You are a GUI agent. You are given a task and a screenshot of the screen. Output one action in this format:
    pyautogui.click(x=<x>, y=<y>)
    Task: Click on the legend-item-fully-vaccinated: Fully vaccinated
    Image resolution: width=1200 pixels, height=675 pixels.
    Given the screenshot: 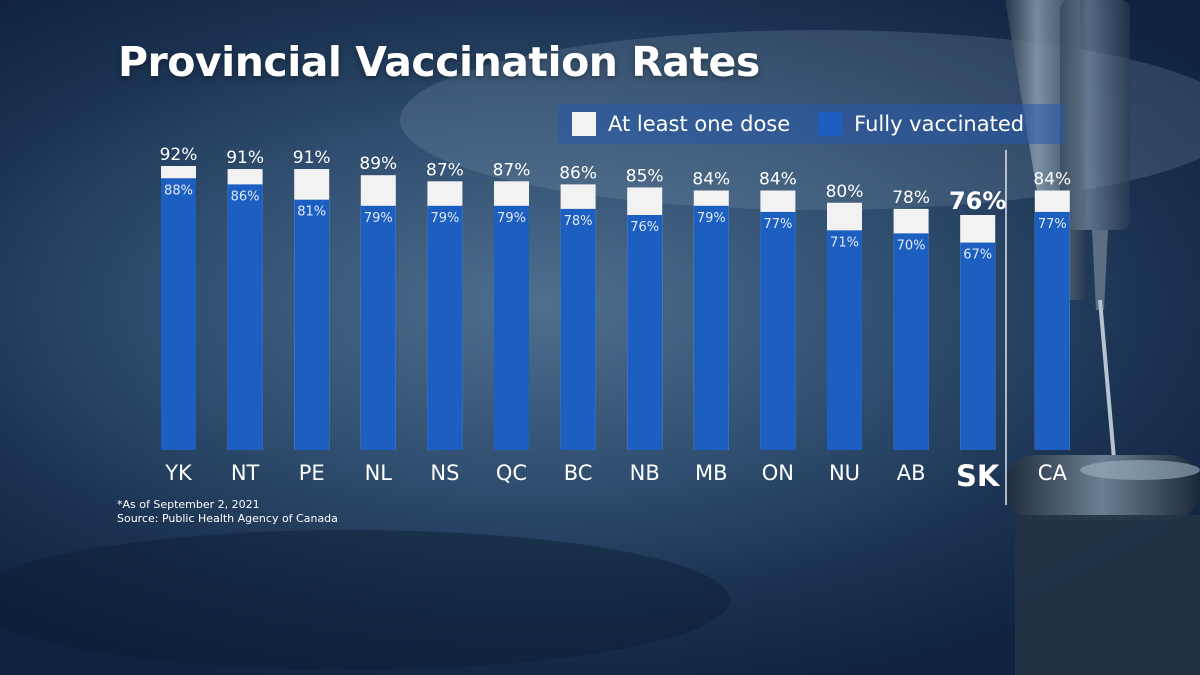 What is the action you would take?
    pyautogui.click(x=921, y=124)
    